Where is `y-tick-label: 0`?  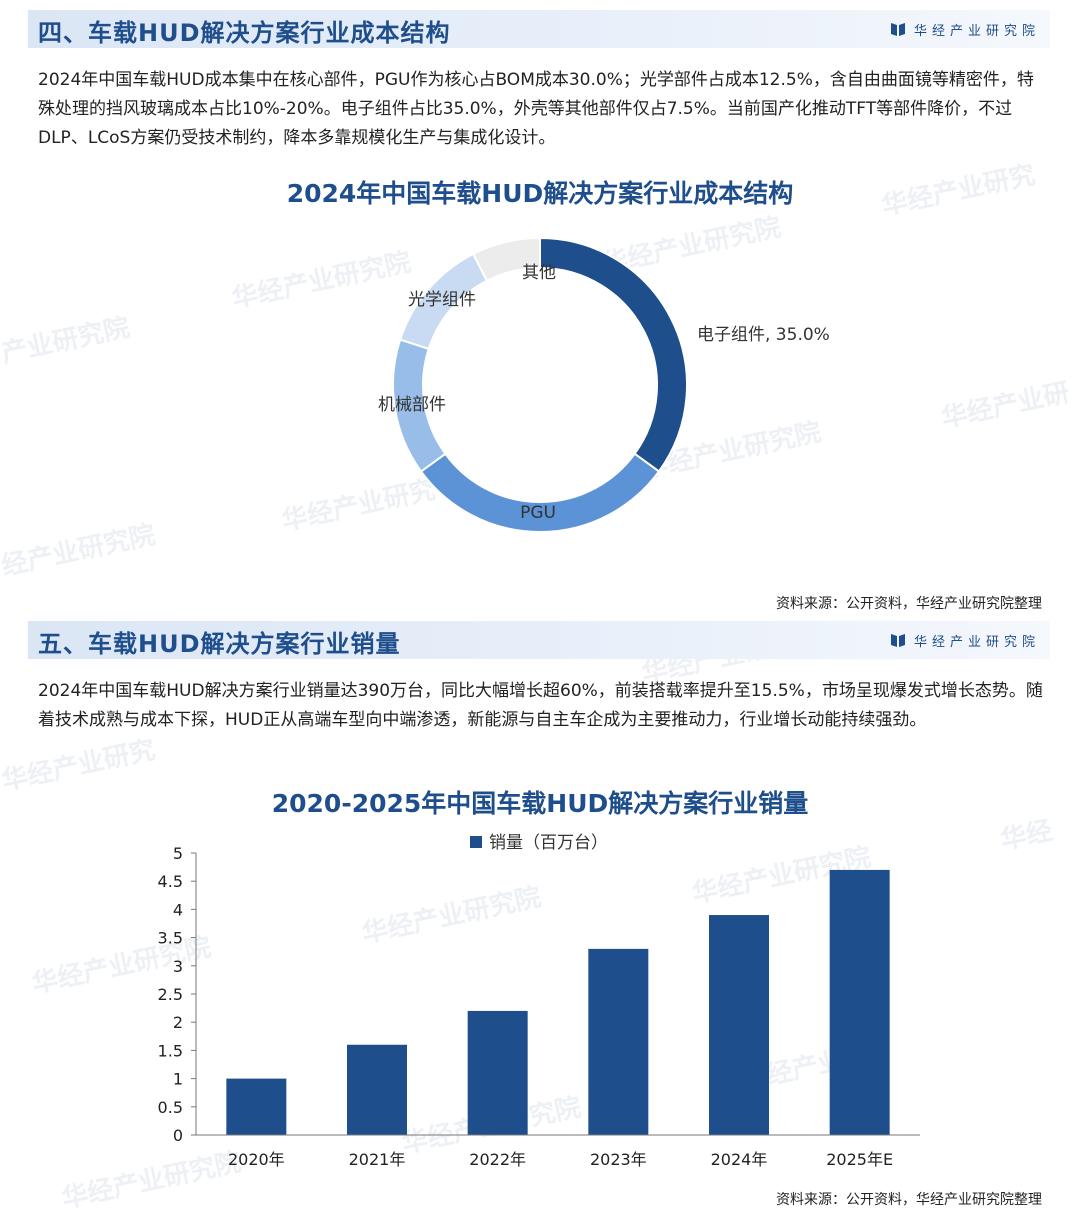 y-tick-label: 0 is located at coordinates (178, 1135).